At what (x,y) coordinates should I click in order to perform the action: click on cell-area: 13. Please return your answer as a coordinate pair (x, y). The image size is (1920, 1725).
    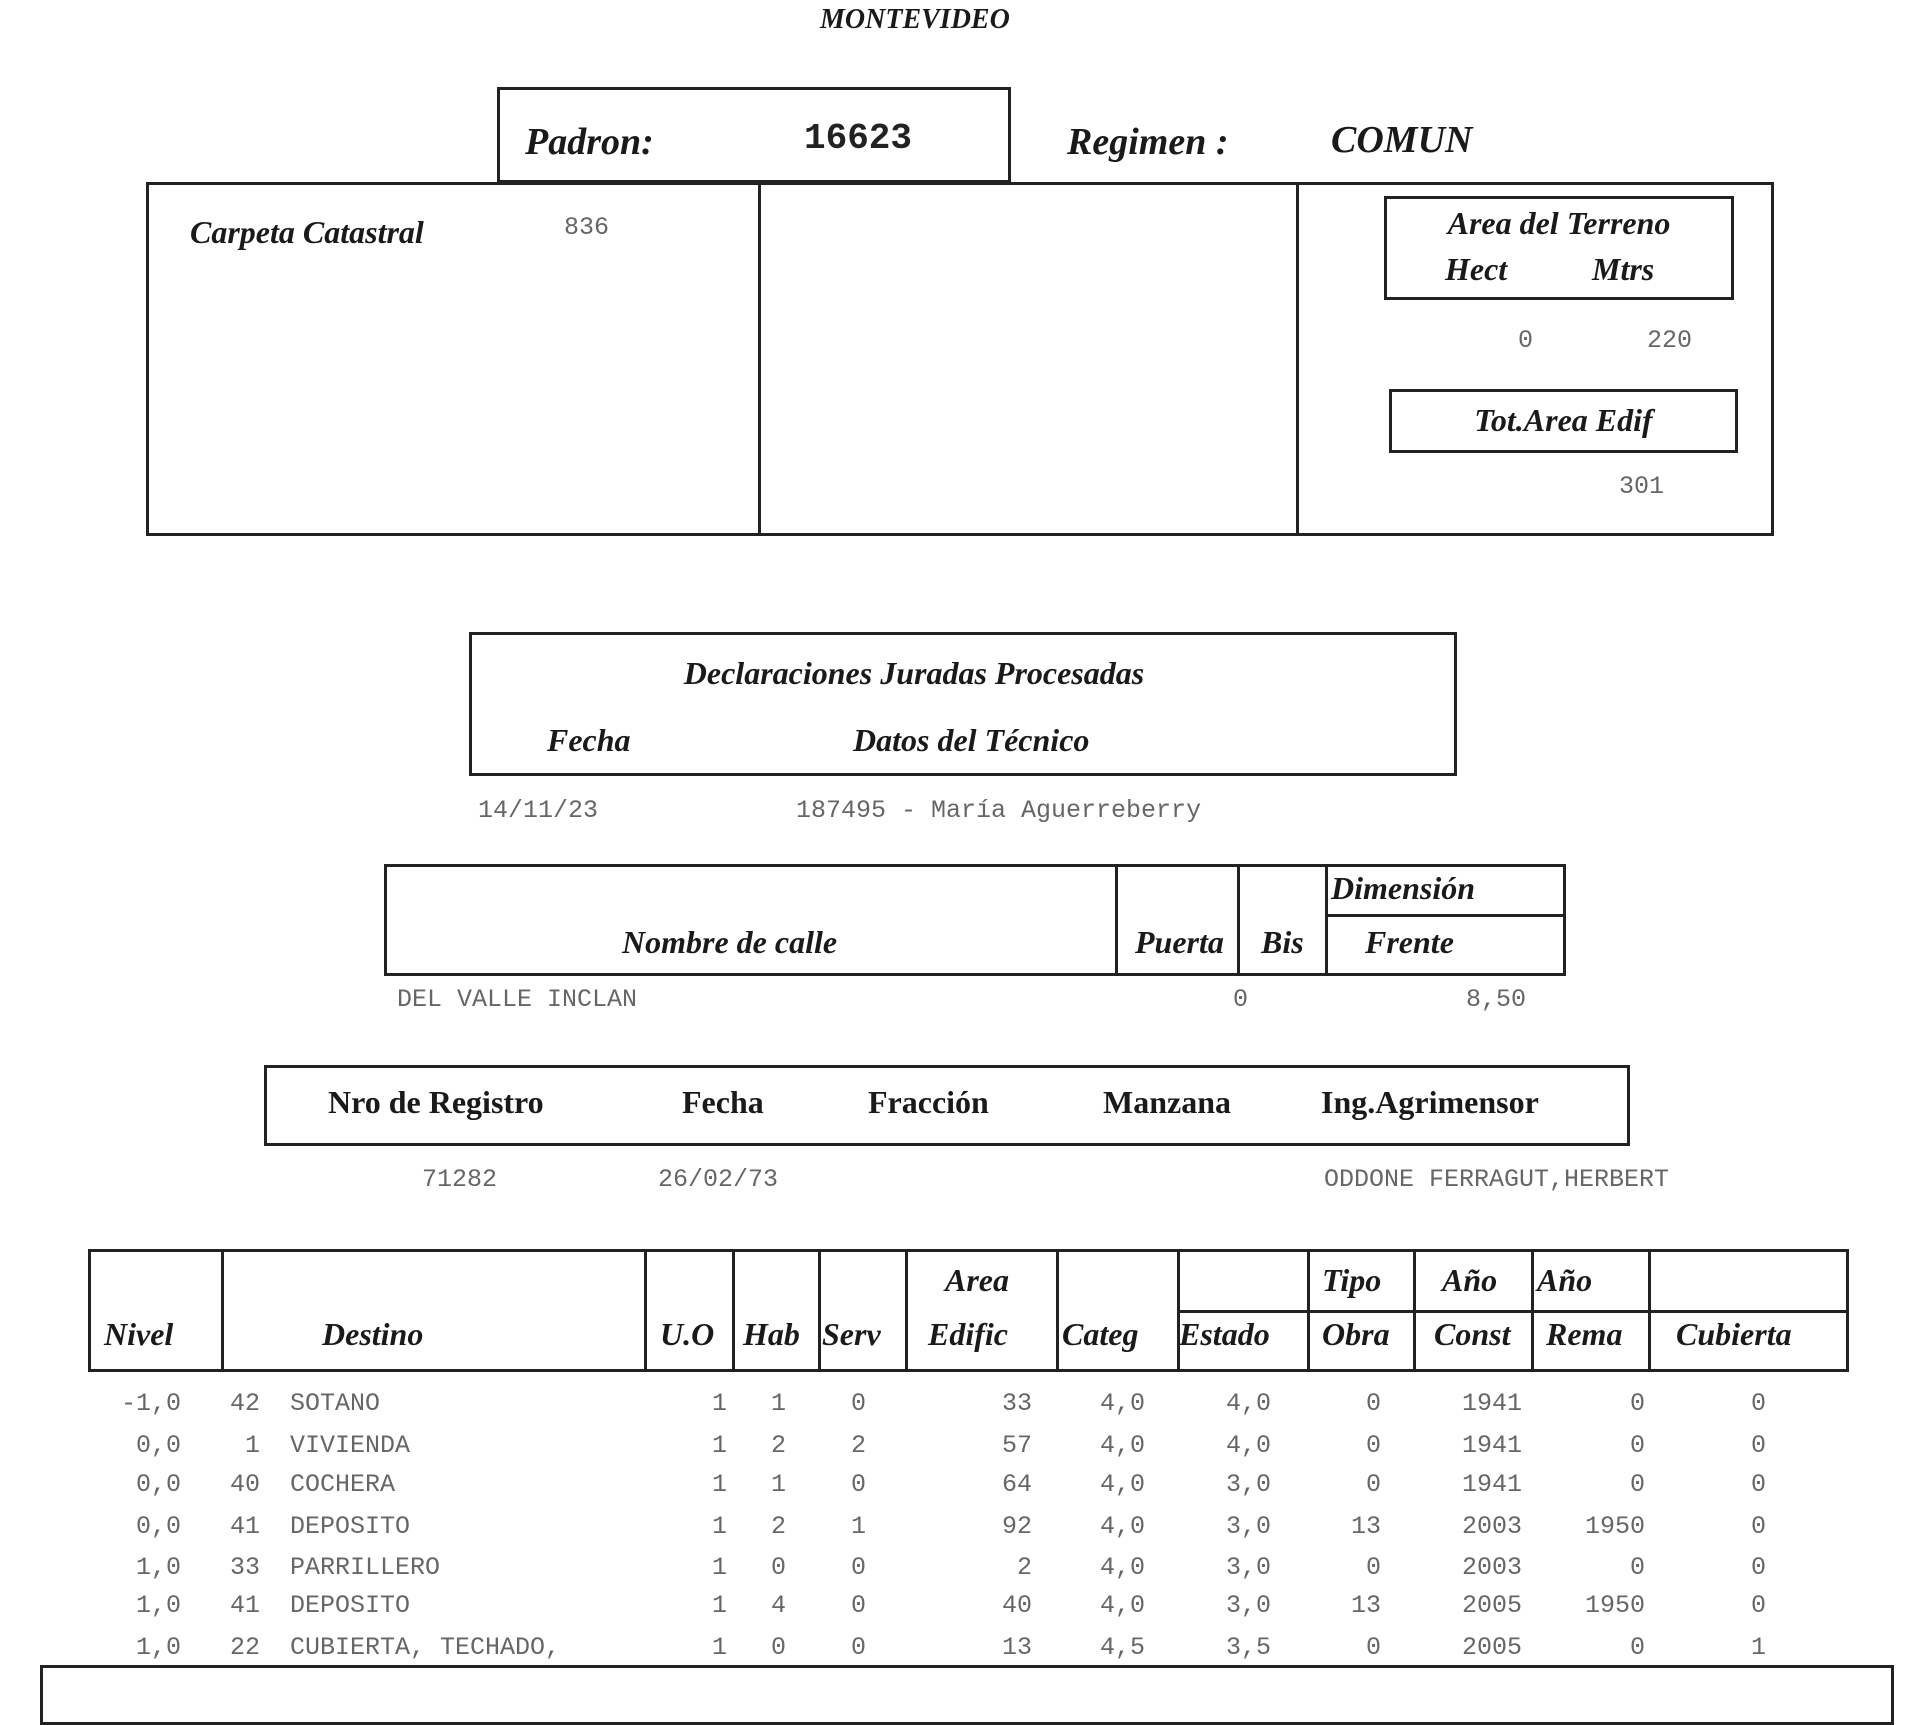
    Looking at the image, I should click on (1016, 1647).